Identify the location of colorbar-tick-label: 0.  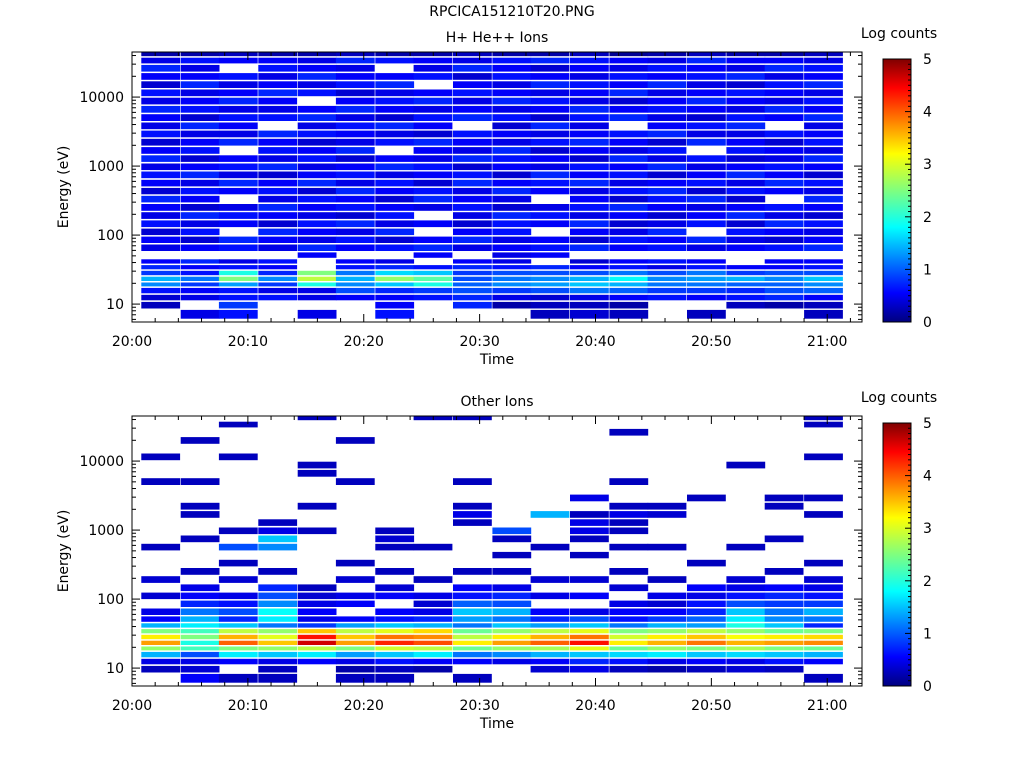
(927, 687).